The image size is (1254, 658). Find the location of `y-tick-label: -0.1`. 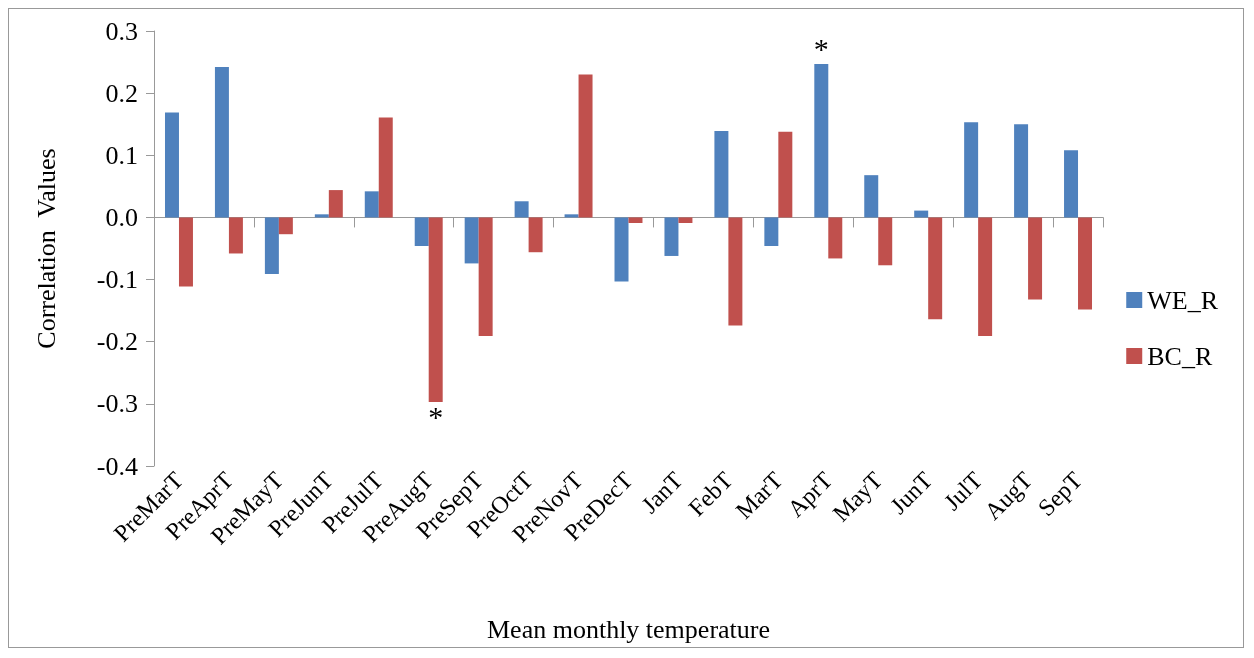

y-tick-label: -0.1 is located at coordinates (117, 280).